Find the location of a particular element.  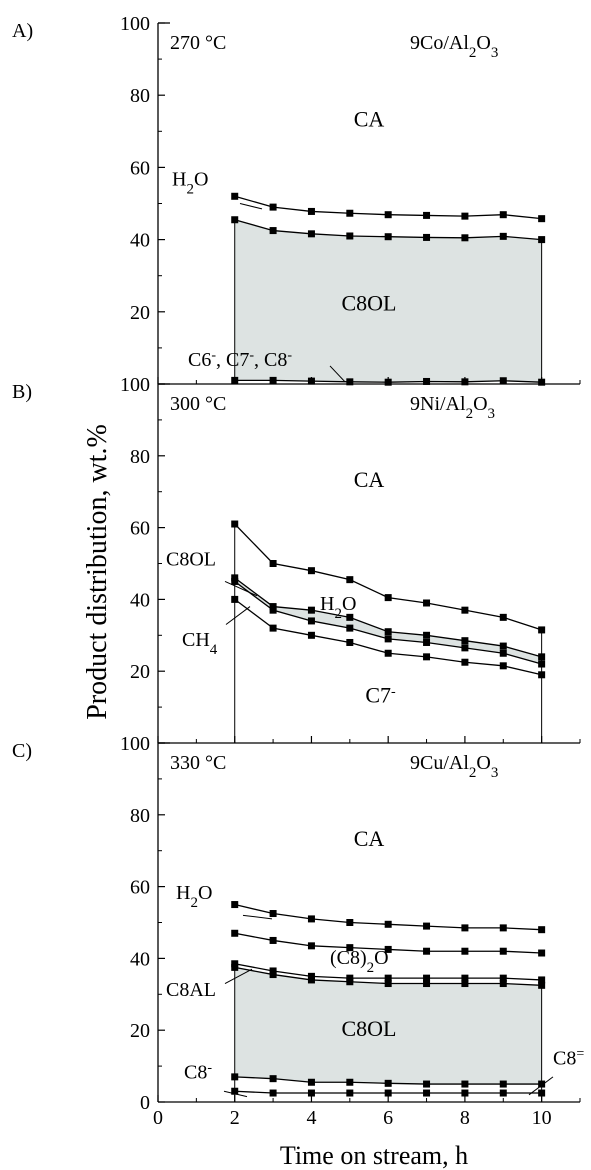

series-label: C8AL is located at coordinates (191, 990).